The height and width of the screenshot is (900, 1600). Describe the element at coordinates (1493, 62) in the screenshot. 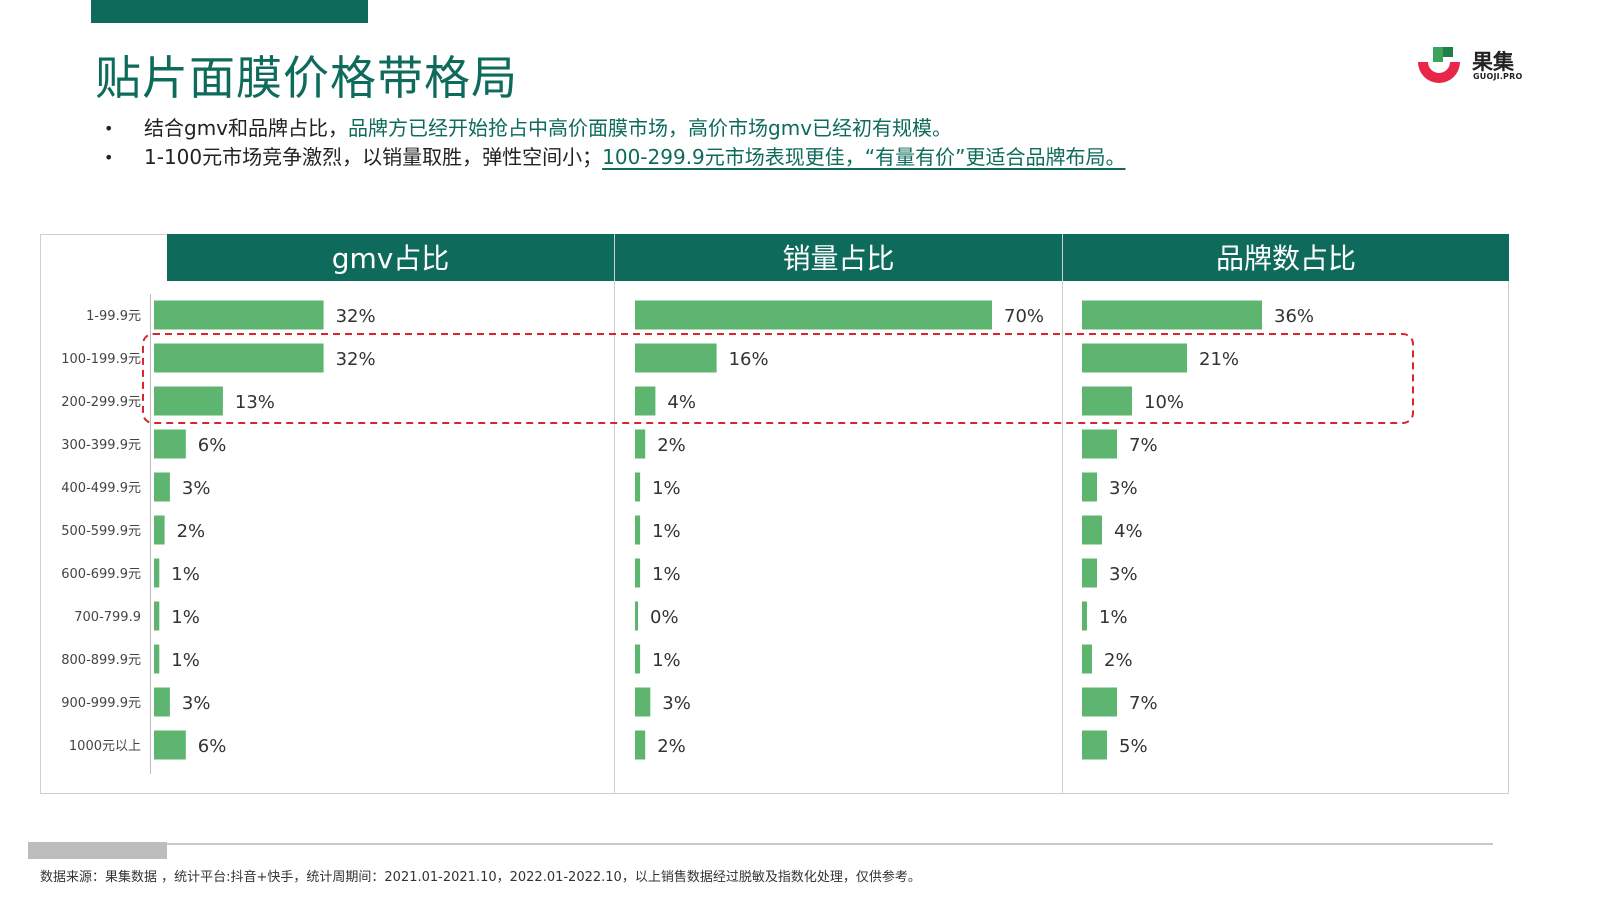

I see `logo-name: 果集` at that location.